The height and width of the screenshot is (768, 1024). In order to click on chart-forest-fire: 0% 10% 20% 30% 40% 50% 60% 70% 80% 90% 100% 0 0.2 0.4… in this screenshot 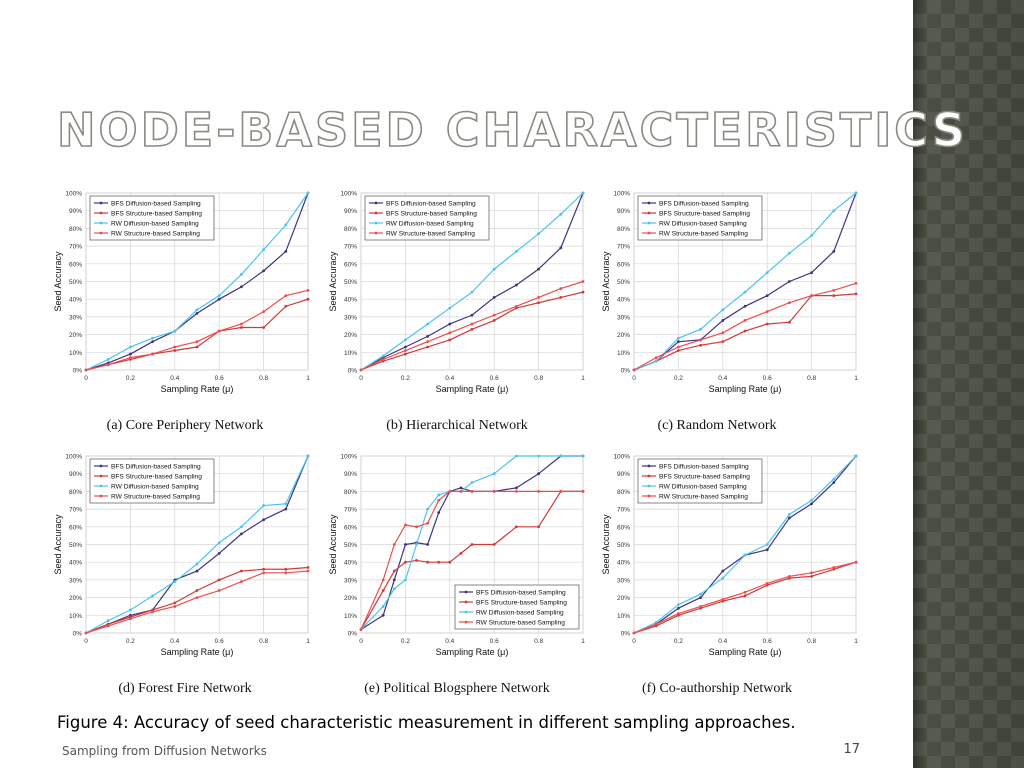, I will do `click(181, 556)`.